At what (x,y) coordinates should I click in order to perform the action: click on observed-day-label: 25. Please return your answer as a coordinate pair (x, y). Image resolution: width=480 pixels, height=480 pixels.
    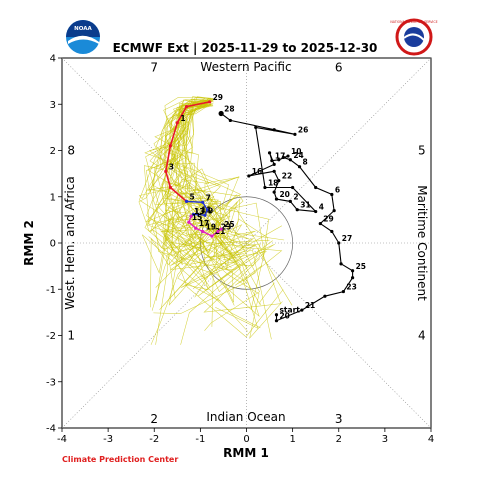
    Looking at the image, I should click on (361, 266).